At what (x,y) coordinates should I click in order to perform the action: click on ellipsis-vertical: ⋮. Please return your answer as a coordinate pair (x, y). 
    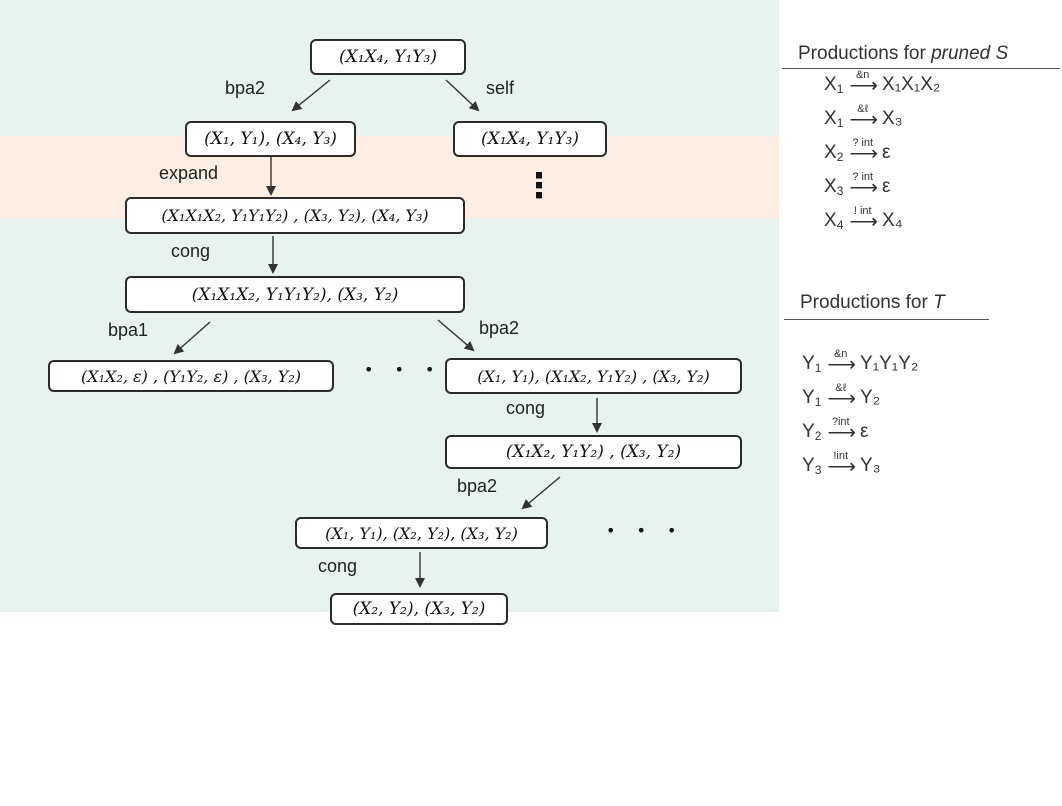
    Looking at the image, I should click on (539, 186).